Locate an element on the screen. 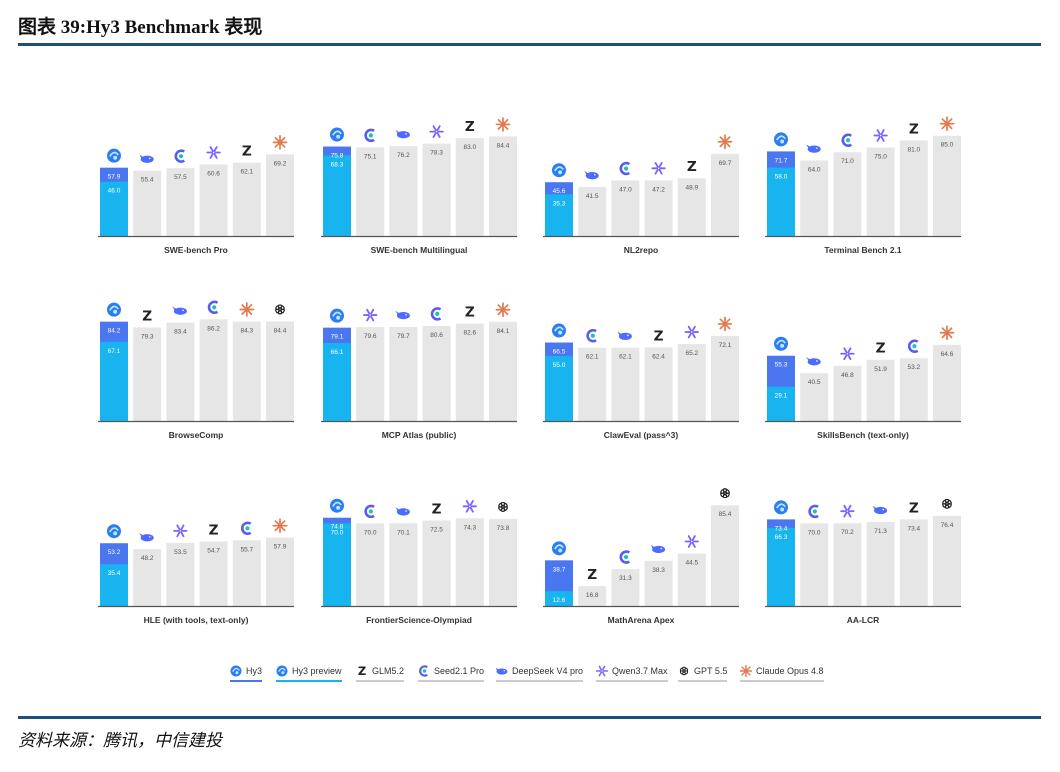 The image size is (1060, 772). value-label-hy3: 71.7 is located at coordinates (781, 160).